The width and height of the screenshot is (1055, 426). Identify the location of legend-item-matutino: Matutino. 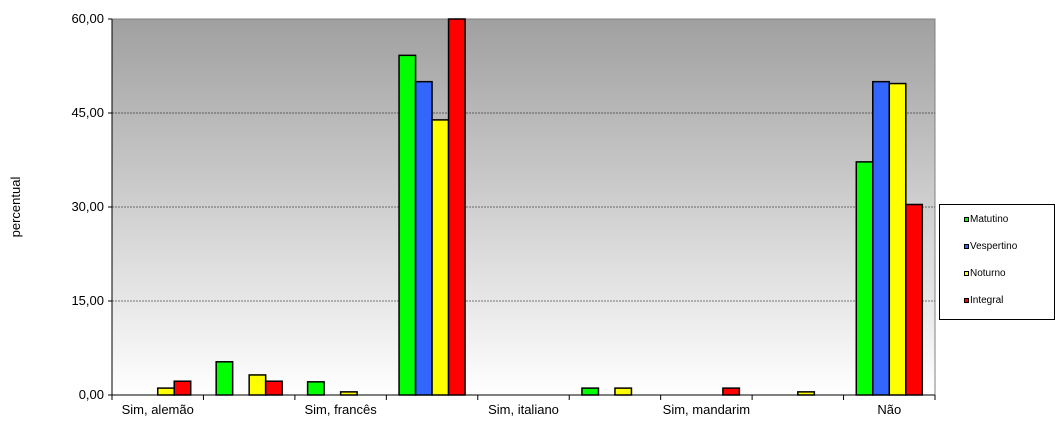
(986, 220).